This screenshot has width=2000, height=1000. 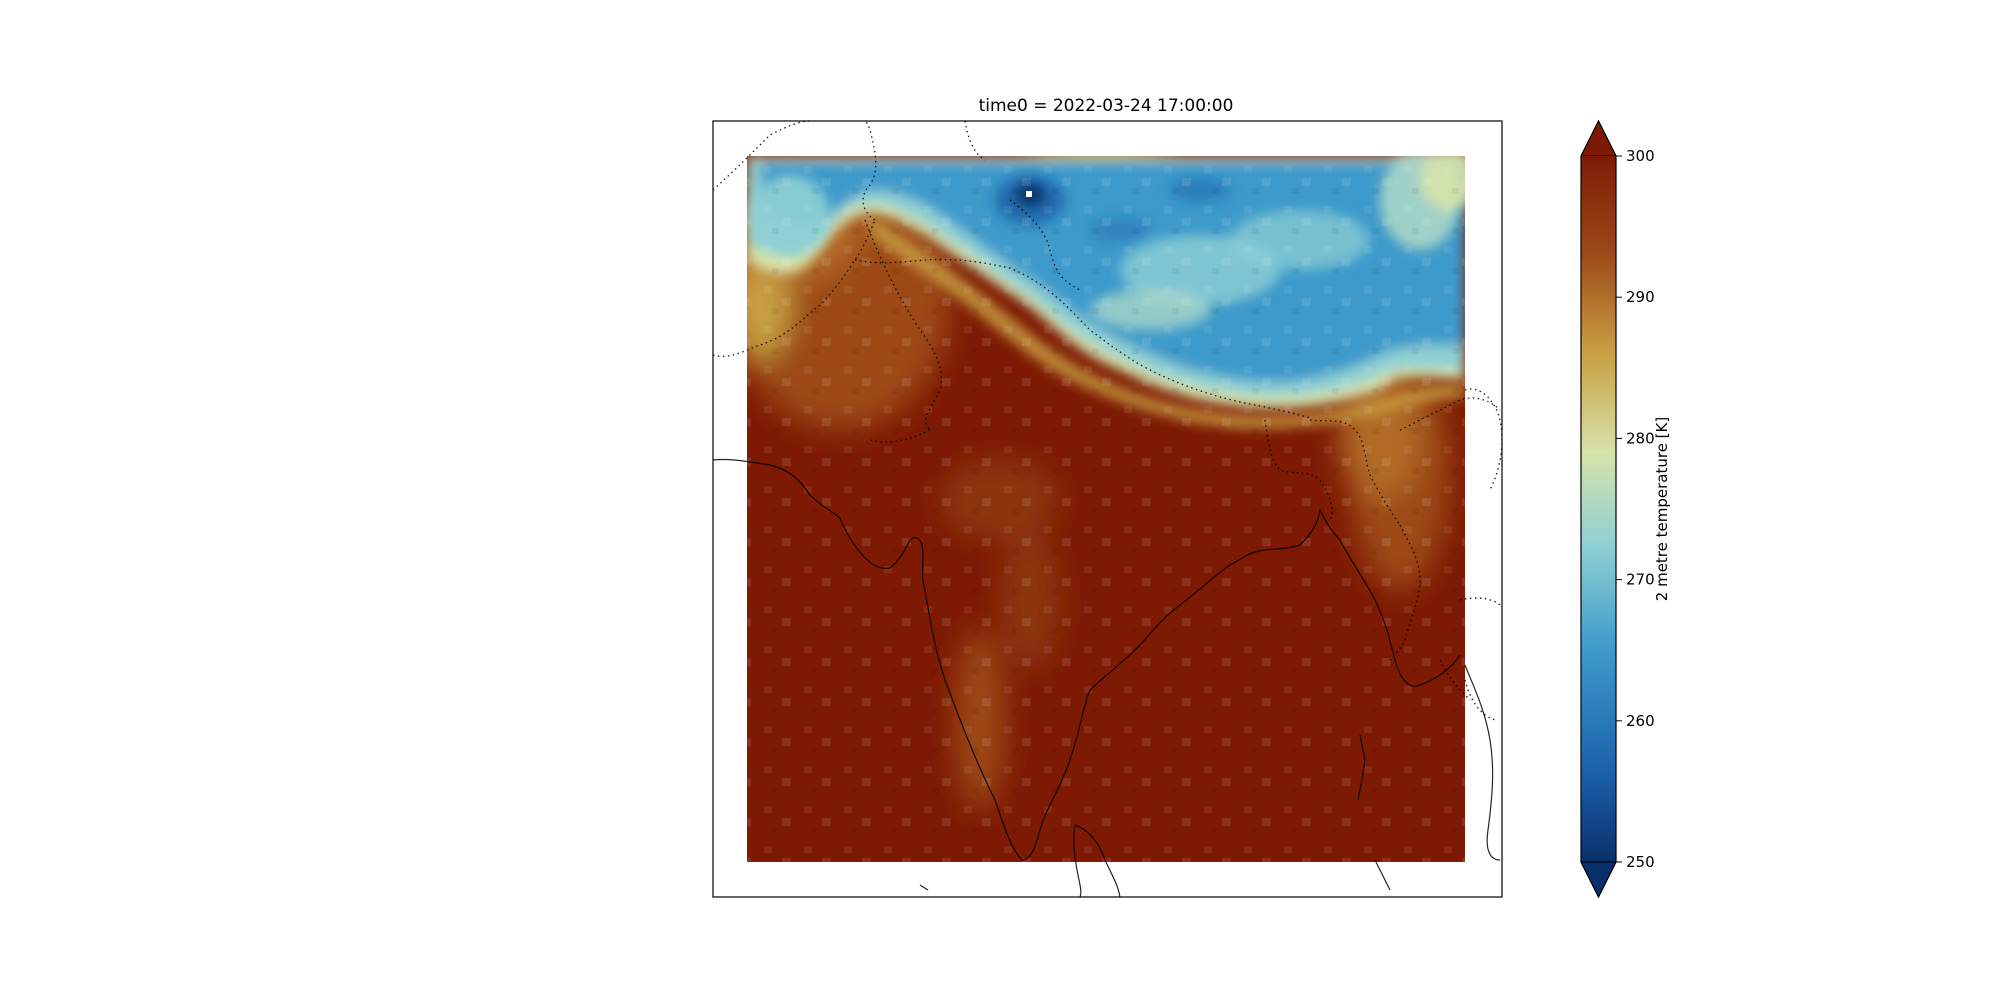 I want to click on colorbar-tick-label: 270, so click(x=1640, y=580).